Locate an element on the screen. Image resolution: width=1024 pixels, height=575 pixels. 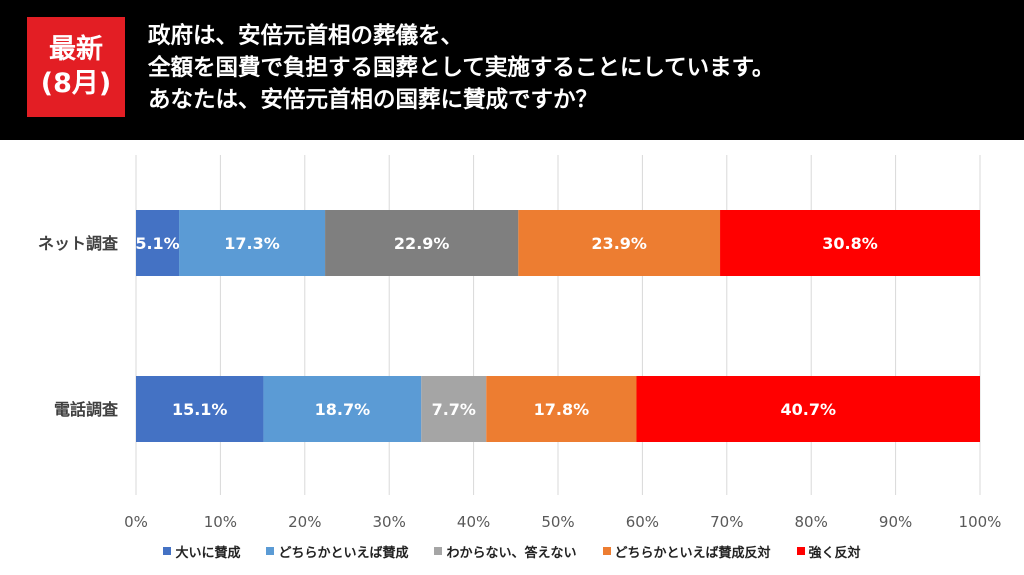
legend-item: わからない、答えない is located at coordinates (505, 551).